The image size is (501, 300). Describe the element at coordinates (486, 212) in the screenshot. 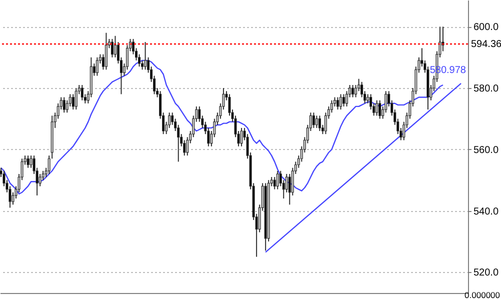

I see `y-tick-label: 540.0` at that location.